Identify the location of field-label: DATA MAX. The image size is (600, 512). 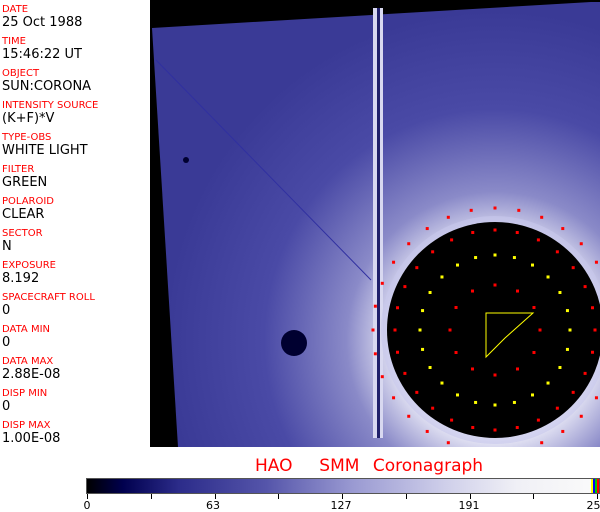
(28, 361).